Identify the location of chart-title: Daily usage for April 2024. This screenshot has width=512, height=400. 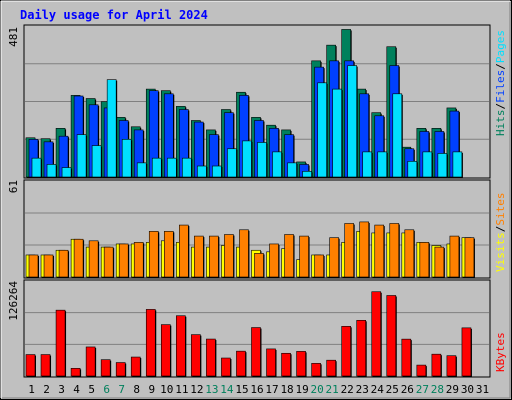
(114, 15).